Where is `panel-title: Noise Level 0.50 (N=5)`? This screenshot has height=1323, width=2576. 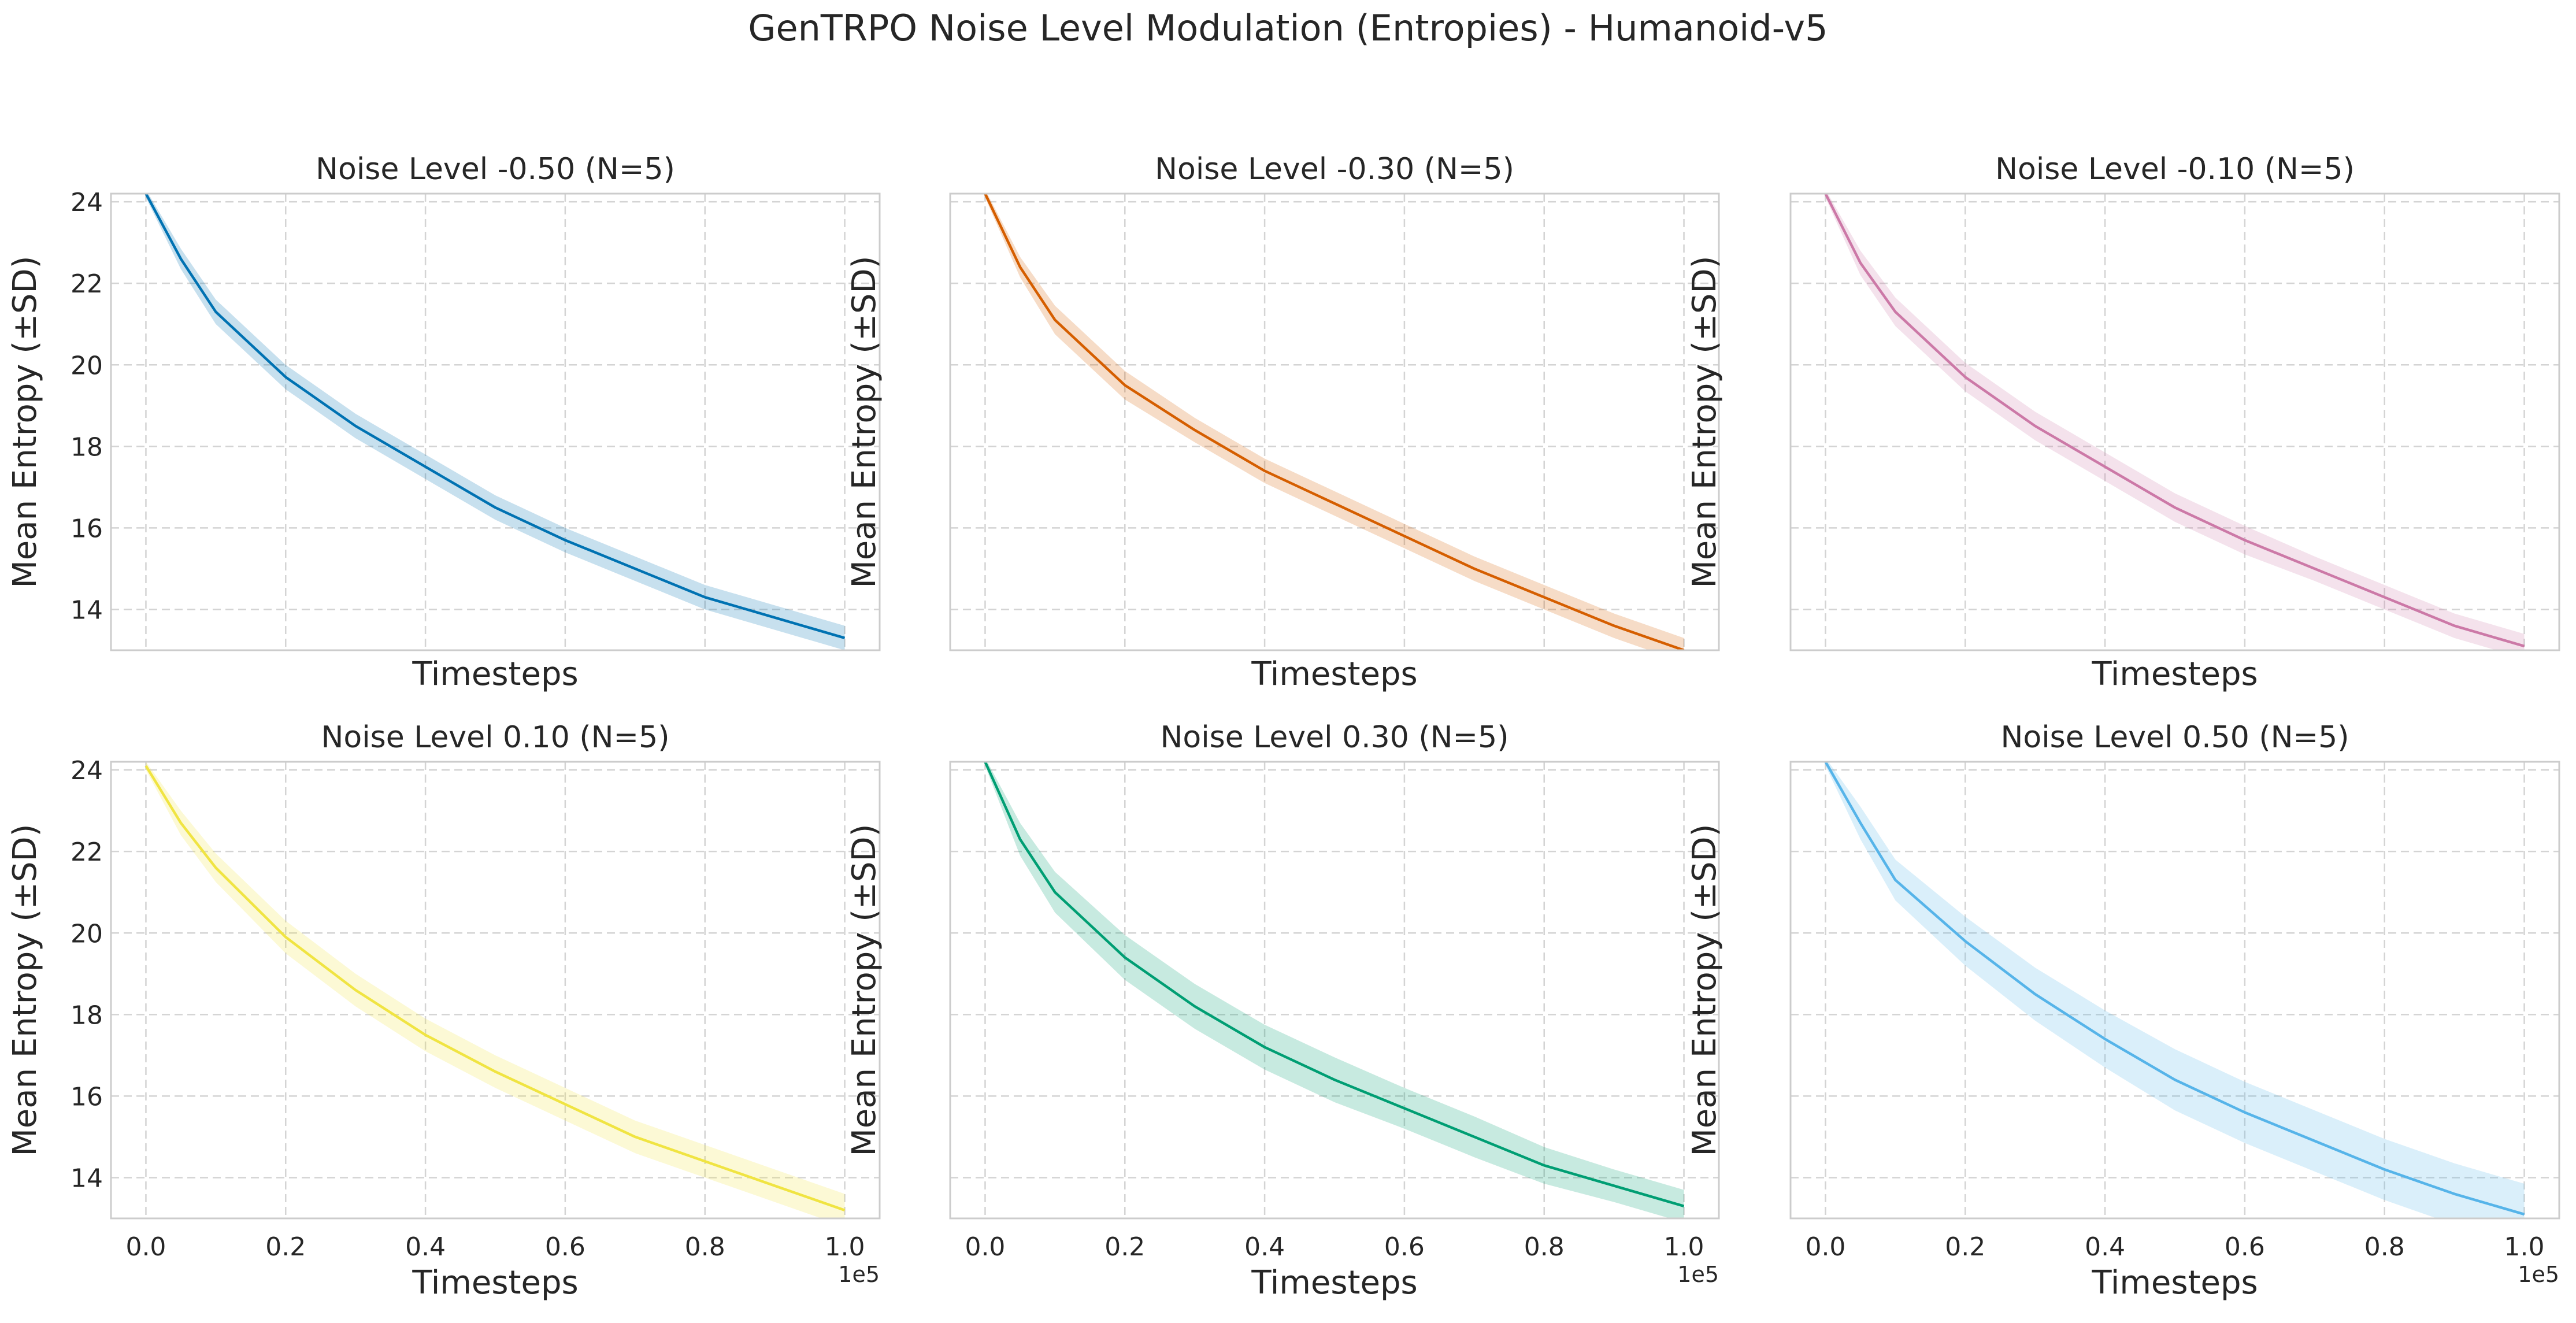
panel-title: Noise Level 0.50 (N=5) is located at coordinates (2174, 737).